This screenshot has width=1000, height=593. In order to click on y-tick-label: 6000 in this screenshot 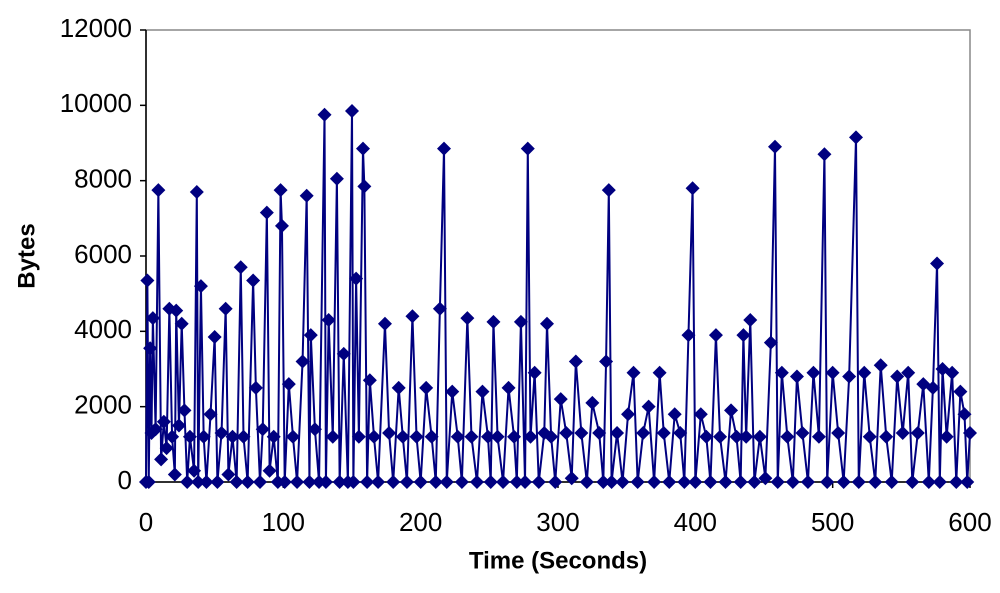, I will do `click(103, 254)`.